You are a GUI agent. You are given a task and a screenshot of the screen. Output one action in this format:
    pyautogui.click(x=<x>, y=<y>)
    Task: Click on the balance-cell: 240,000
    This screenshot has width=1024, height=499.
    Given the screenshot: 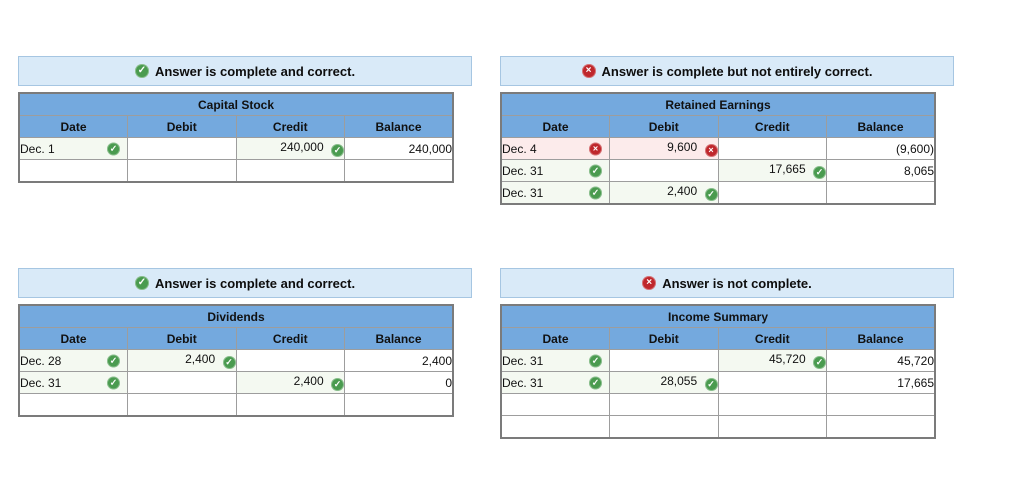 What is the action you would take?
    pyautogui.click(x=399, y=148)
    